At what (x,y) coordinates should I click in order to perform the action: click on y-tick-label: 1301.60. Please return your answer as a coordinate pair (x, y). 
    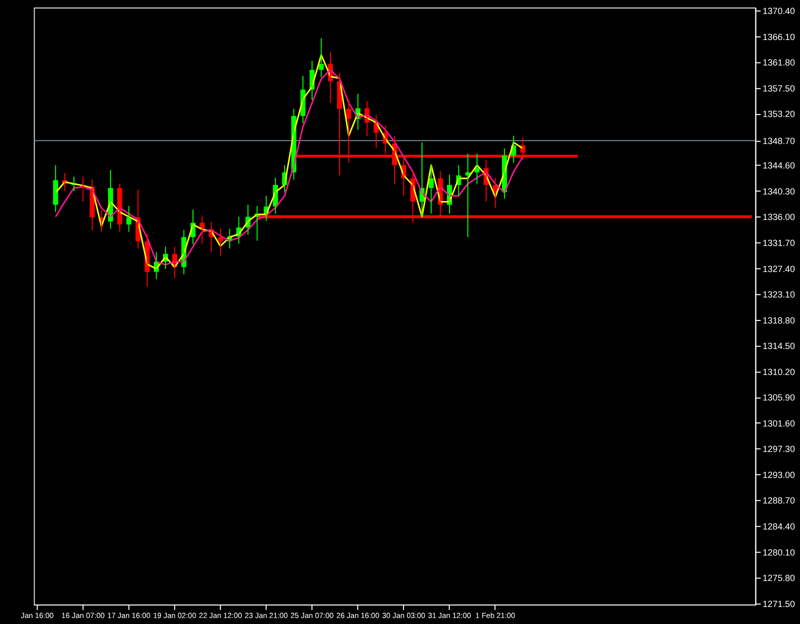
    Looking at the image, I should click on (779, 423).